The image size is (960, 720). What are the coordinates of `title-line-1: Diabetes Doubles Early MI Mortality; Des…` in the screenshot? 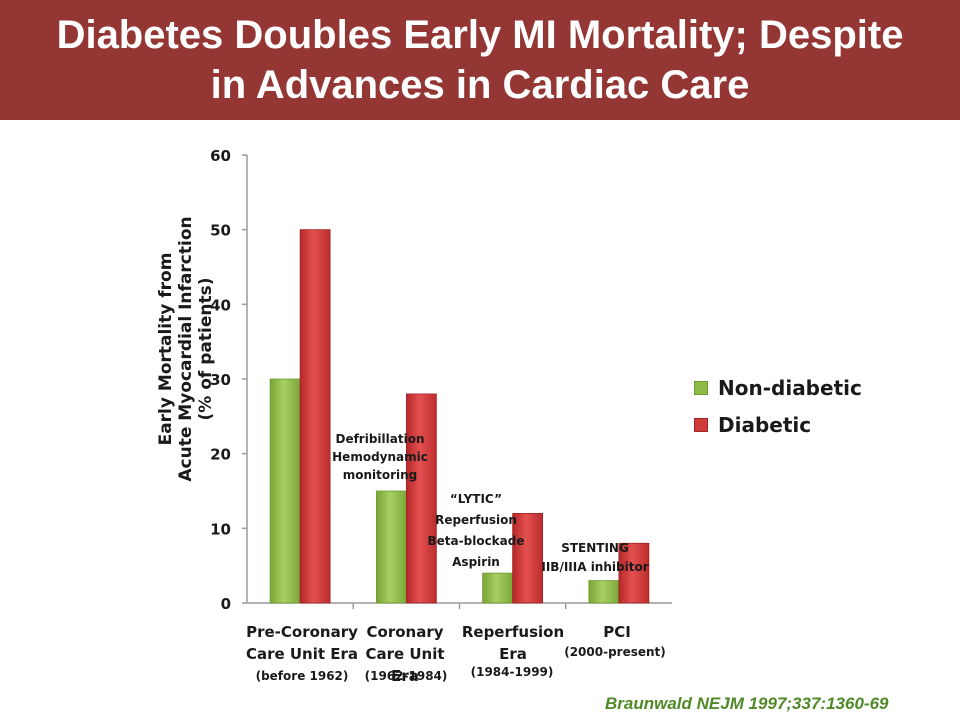 It's located at (480, 35).